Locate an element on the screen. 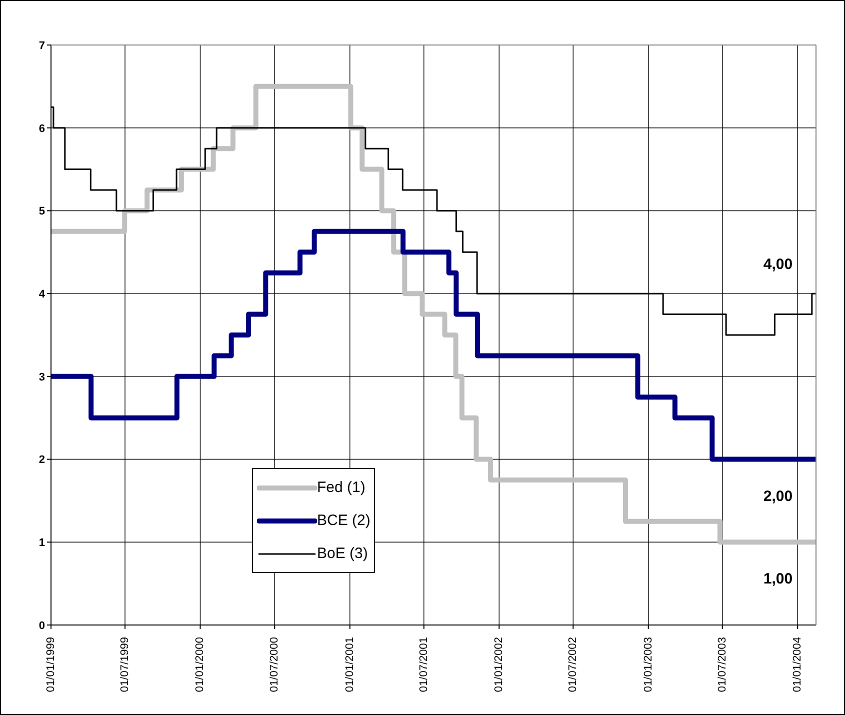  x-tick-label: 01/01/2001 is located at coordinates (350, 664).